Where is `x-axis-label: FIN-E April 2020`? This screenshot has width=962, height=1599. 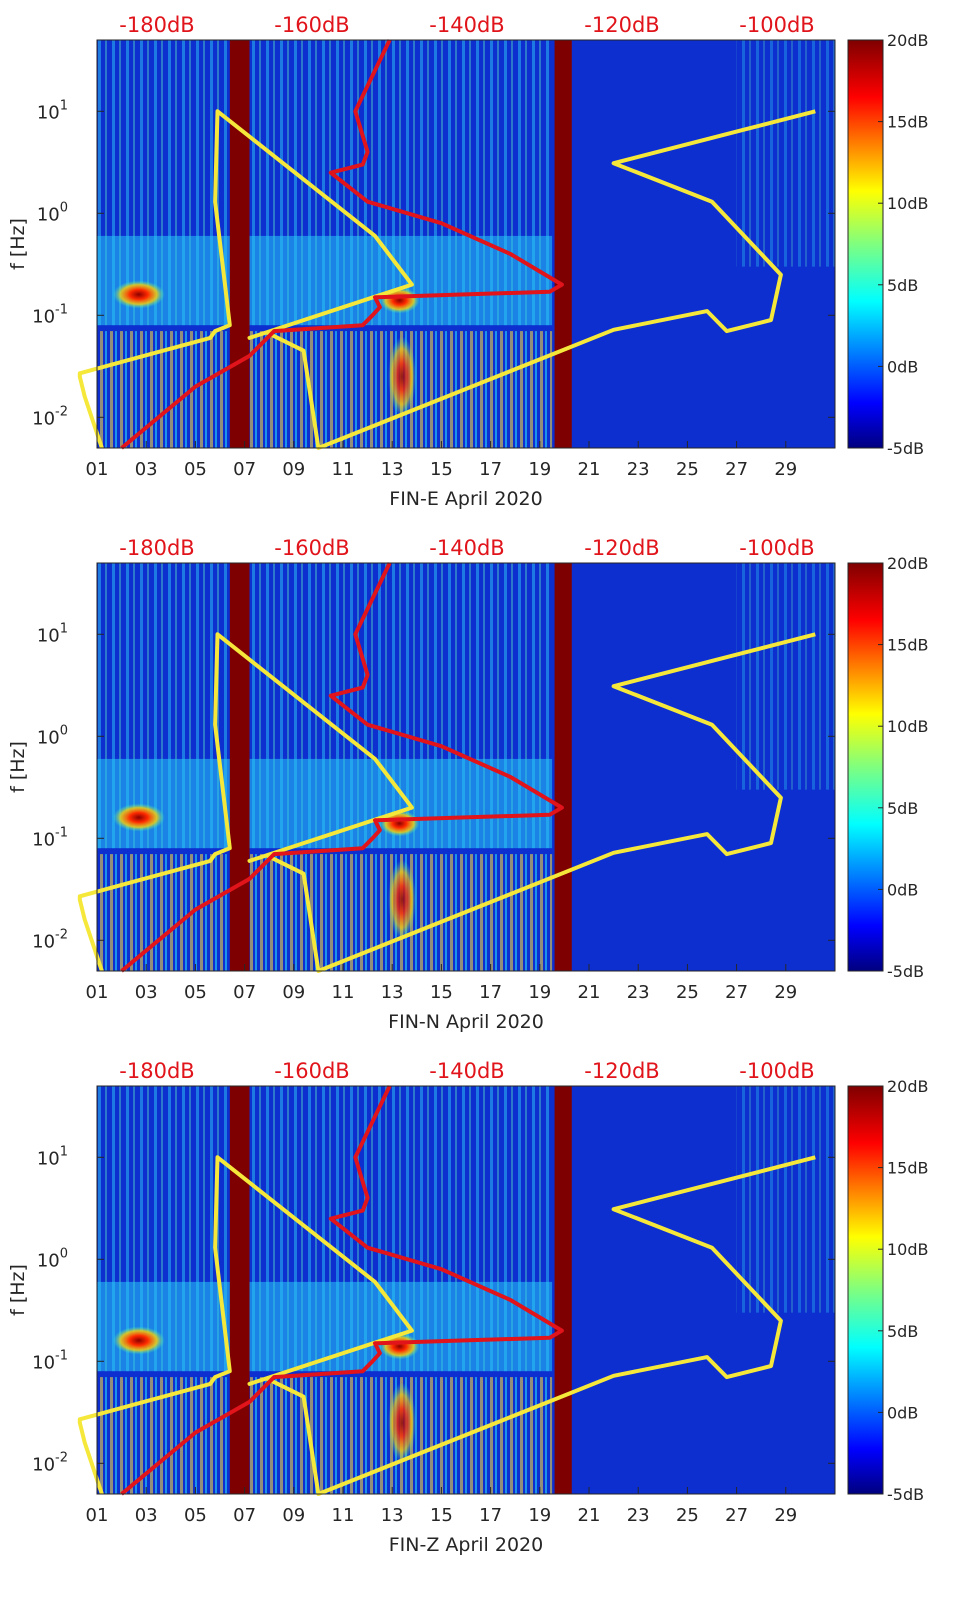 x-axis-label: FIN-E April 2020 is located at coordinates (465, 499).